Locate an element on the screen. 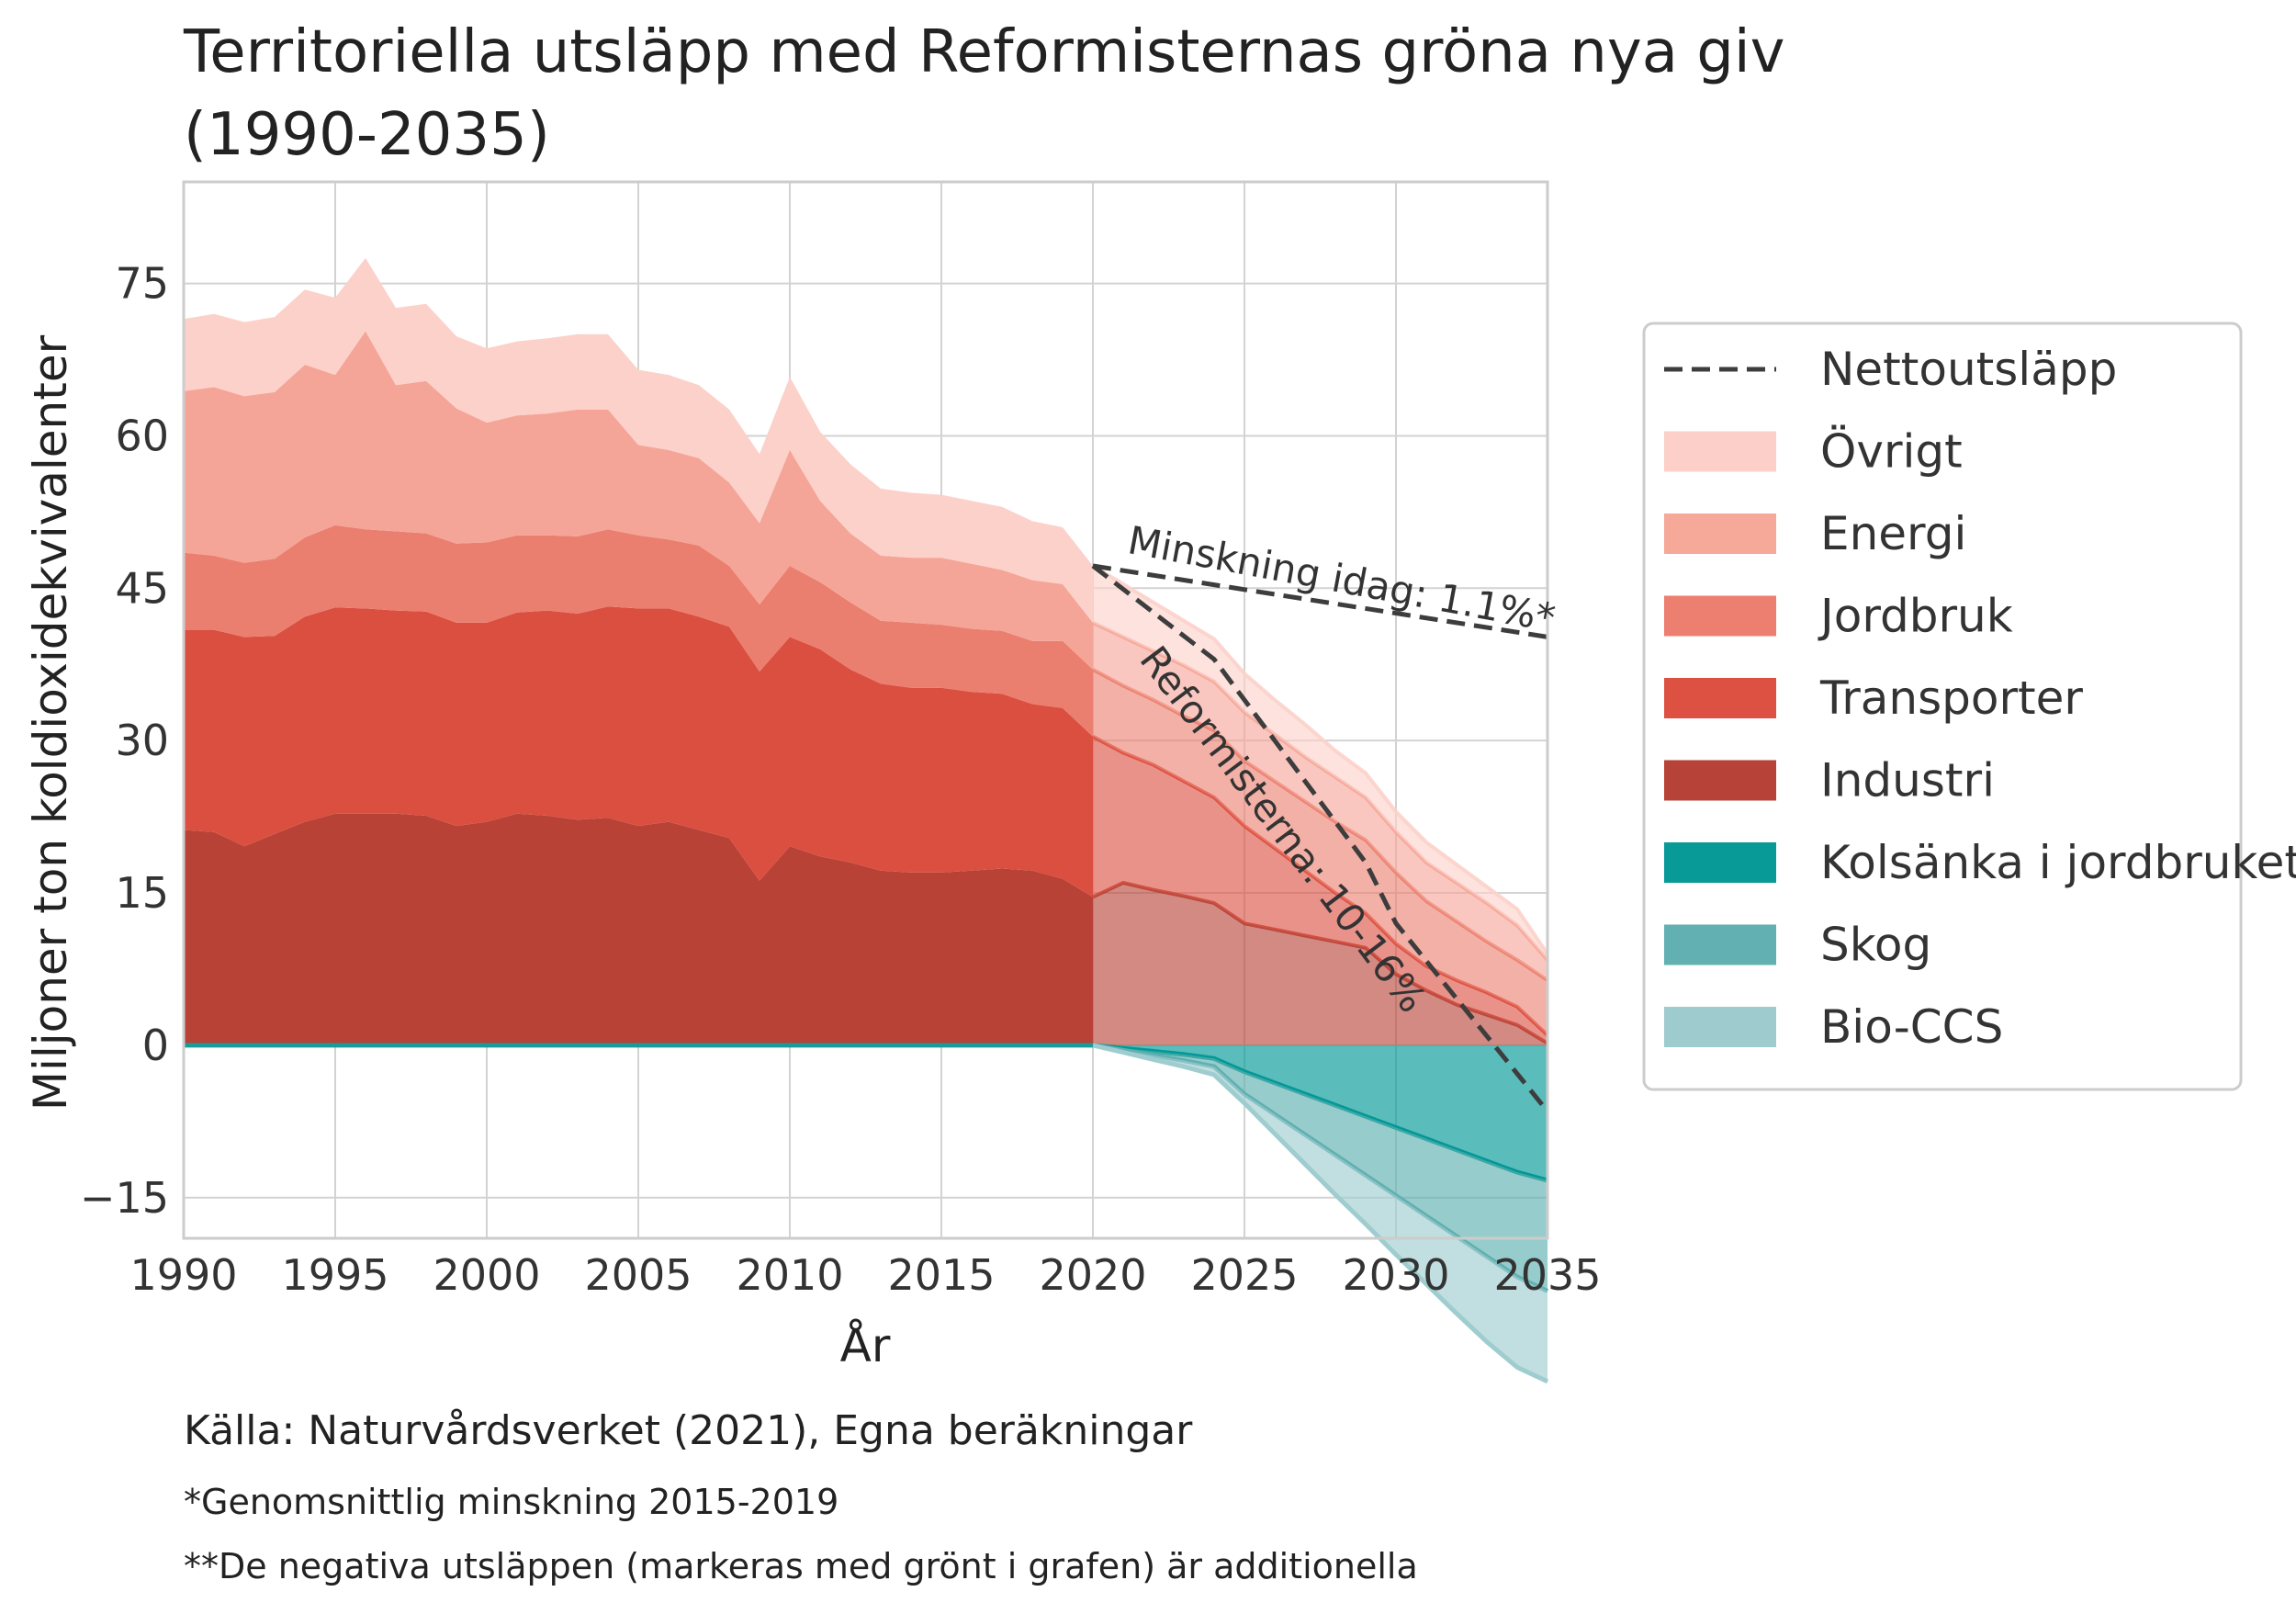 The width and height of the screenshot is (2296, 1614). x-tick-label: 2005 is located at coordinates (638, 1275).